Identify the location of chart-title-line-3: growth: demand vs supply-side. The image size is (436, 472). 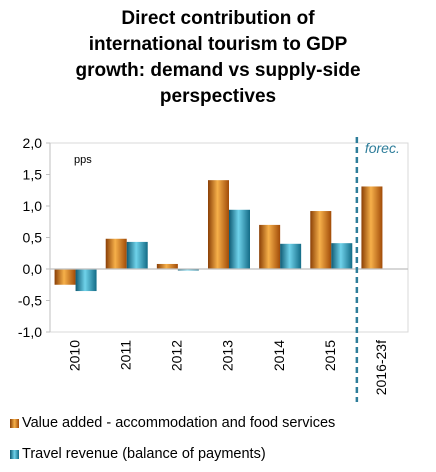
(218, 70).